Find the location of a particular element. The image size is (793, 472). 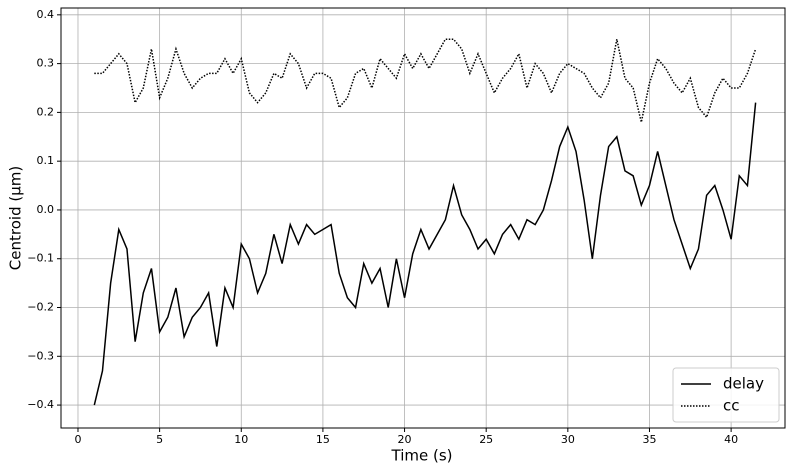

x-tick-label: 15 is located at coordinates (323, 439).